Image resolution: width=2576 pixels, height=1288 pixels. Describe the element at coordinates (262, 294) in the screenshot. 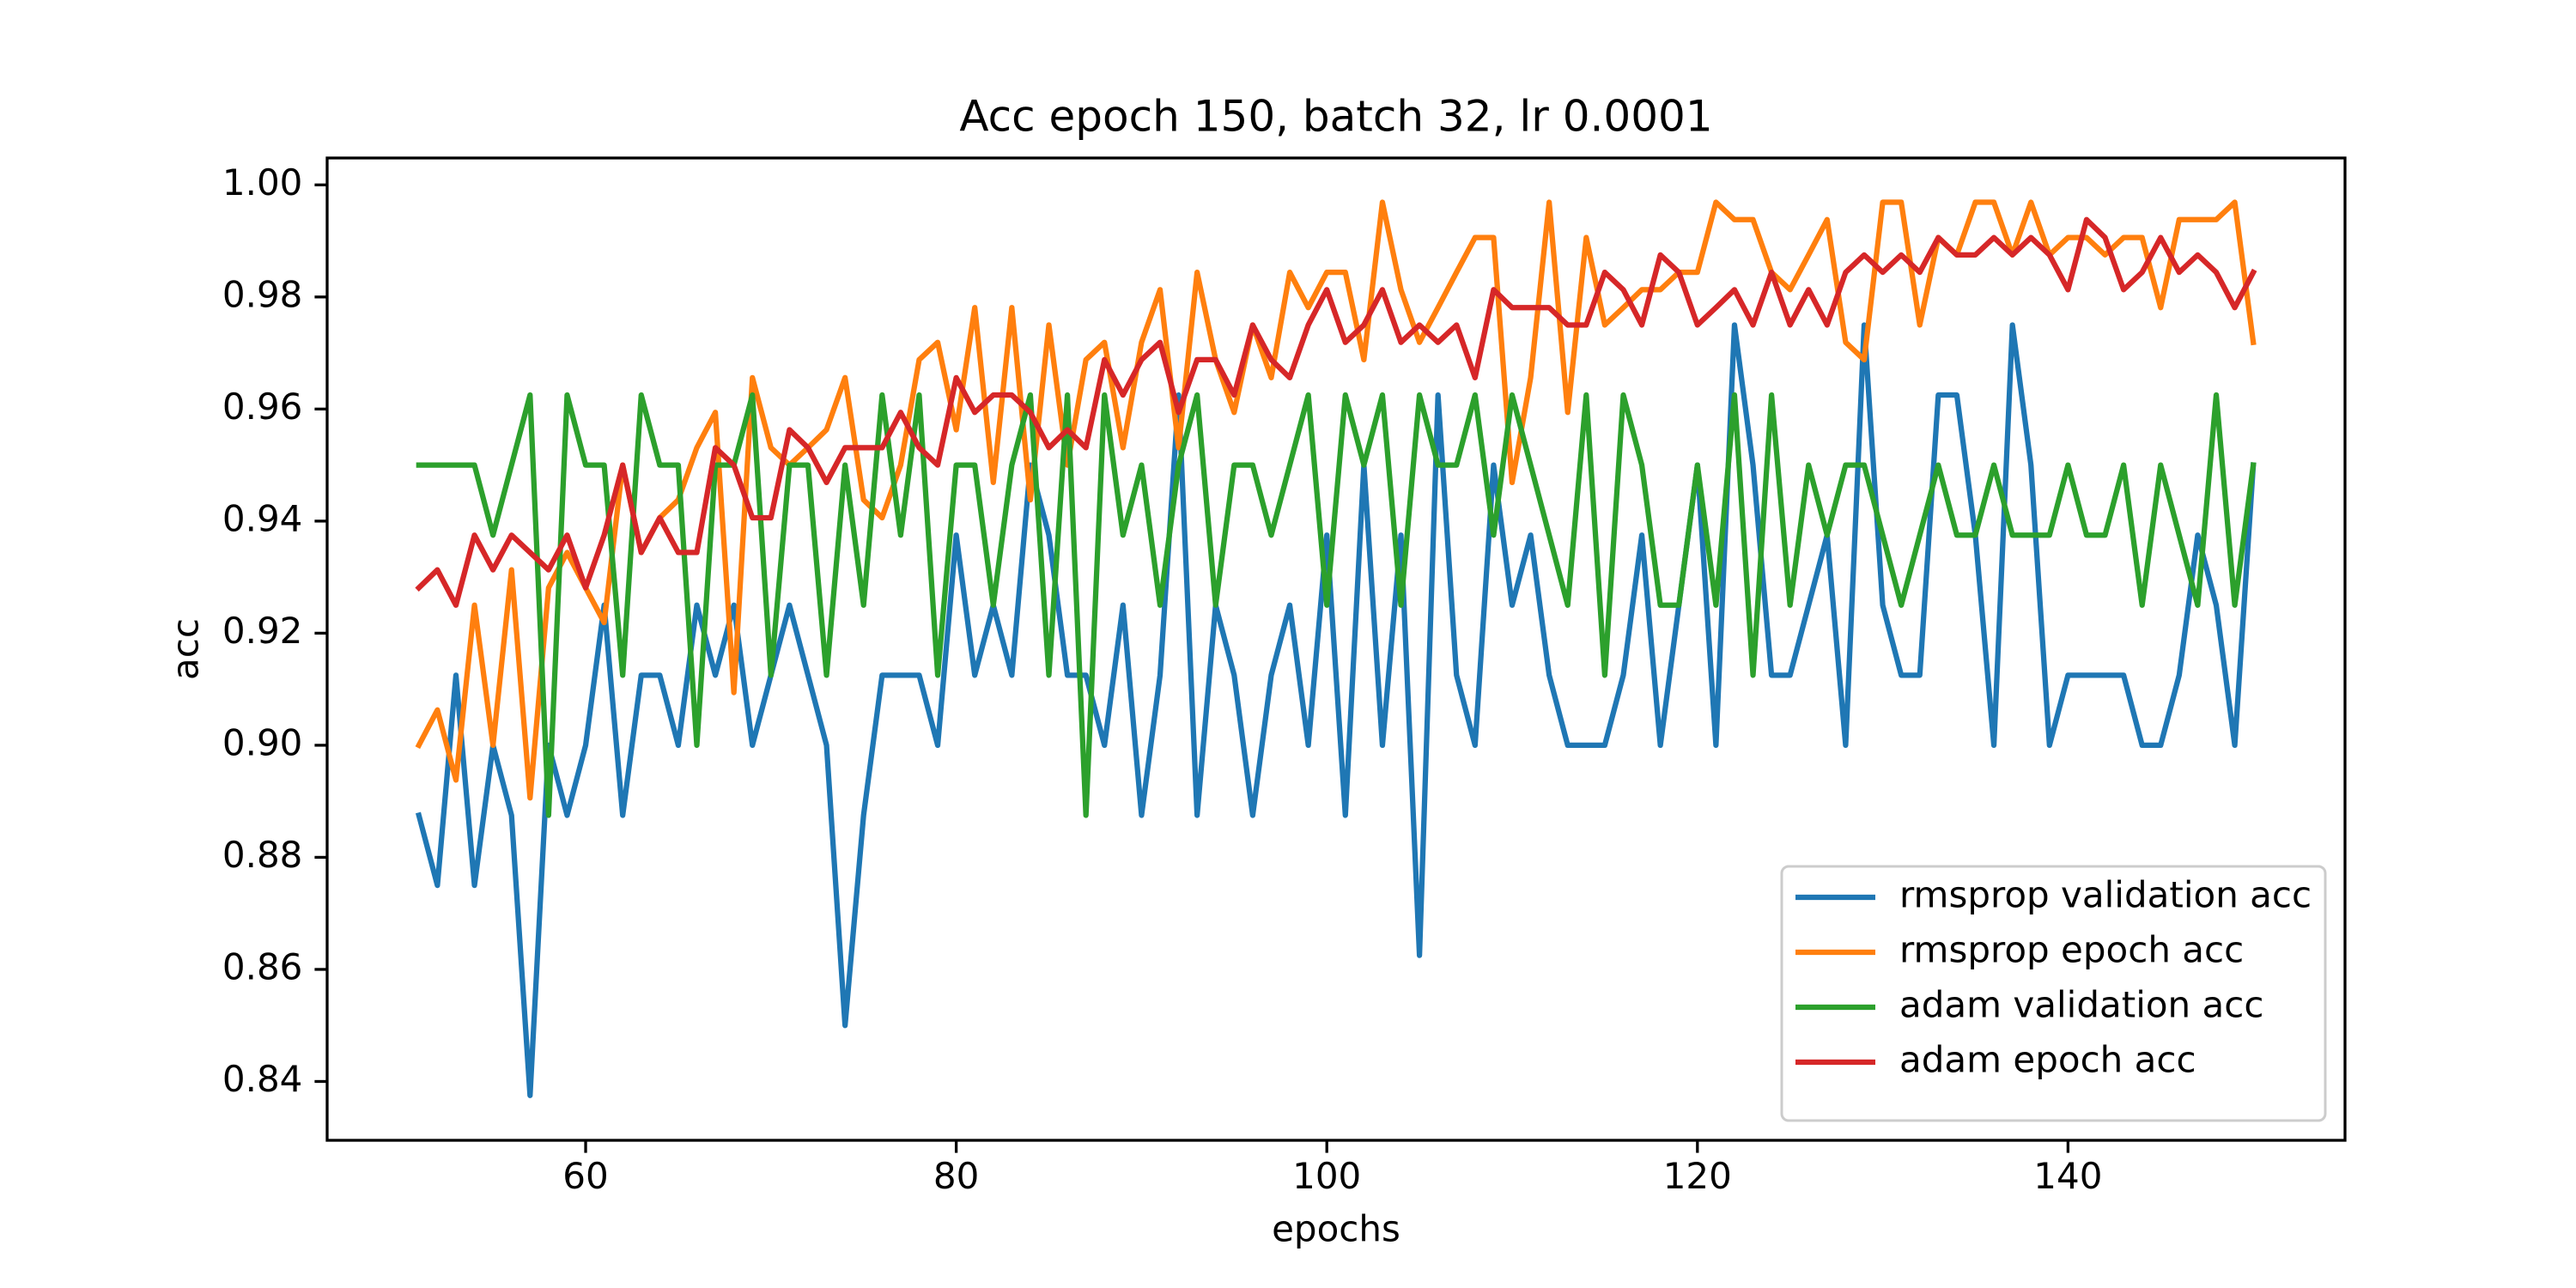

I see `y-tick-label: 0.98` at that location.